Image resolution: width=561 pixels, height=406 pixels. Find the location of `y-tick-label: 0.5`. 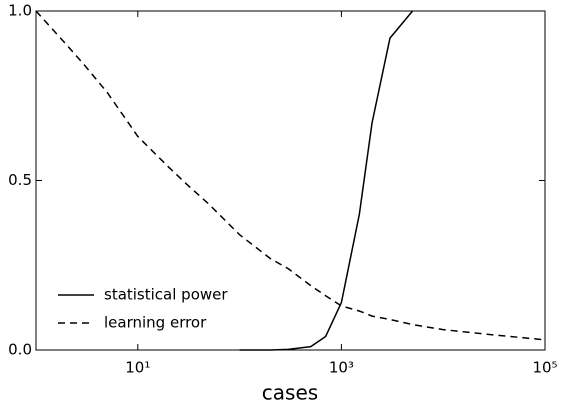

y-tick-label: 0.5 is located at coordinates (20, 180).